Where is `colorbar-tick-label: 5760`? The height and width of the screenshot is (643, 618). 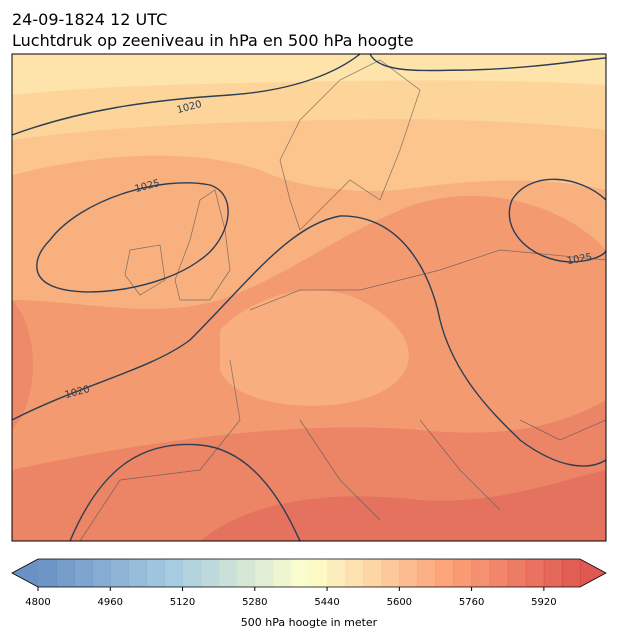 colorbar-tick-label: 5760 is located at coordinates (471, 602).